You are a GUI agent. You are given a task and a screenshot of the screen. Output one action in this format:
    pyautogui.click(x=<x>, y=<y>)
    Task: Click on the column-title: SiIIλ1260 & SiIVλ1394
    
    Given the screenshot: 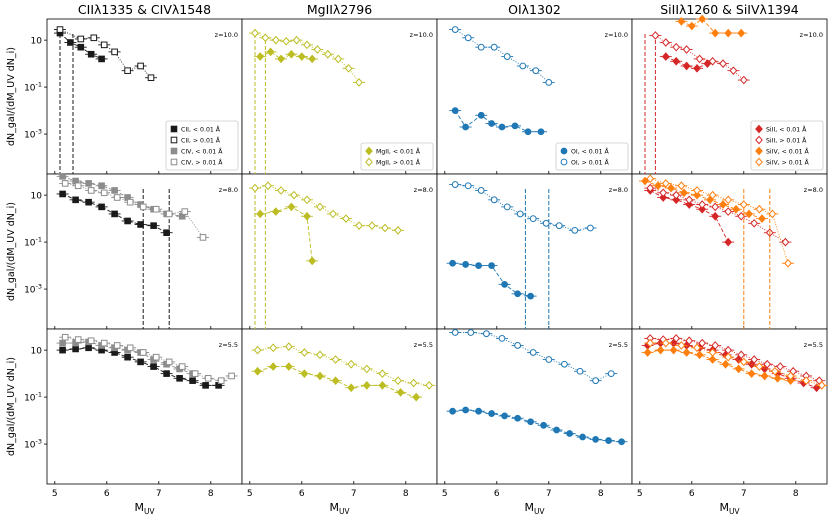 What is the action you would take?
    pyautogui.click(x=729, y=9)
    